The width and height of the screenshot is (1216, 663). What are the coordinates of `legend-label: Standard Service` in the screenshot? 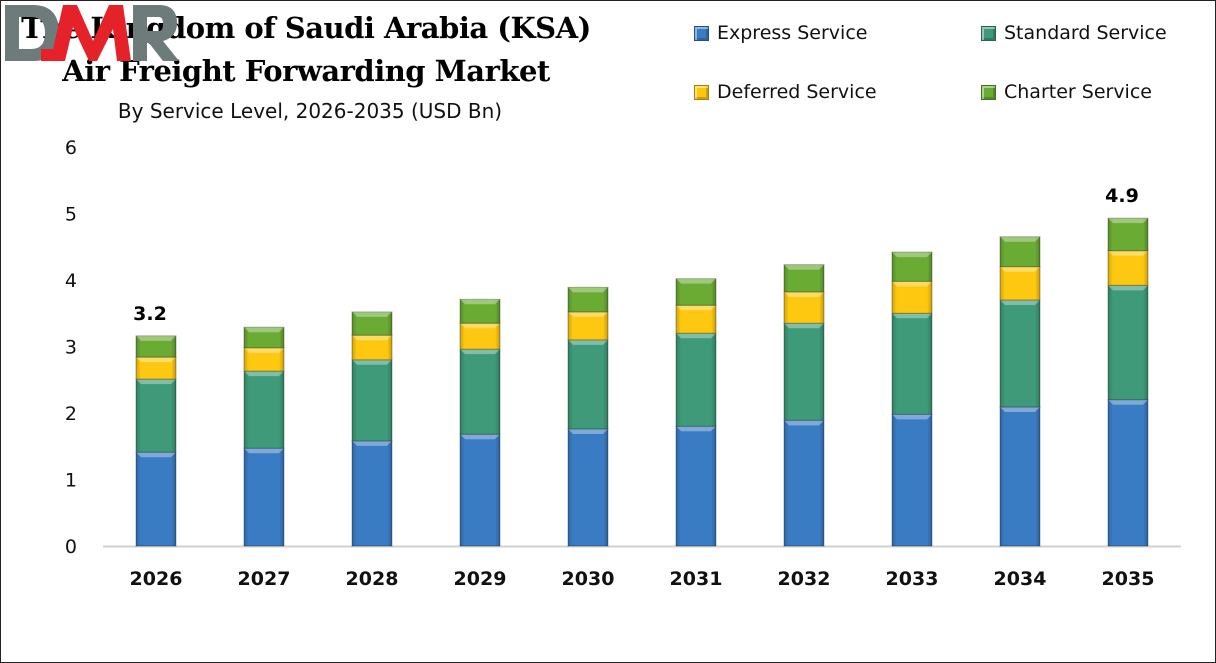 It's located at (1085, 33).